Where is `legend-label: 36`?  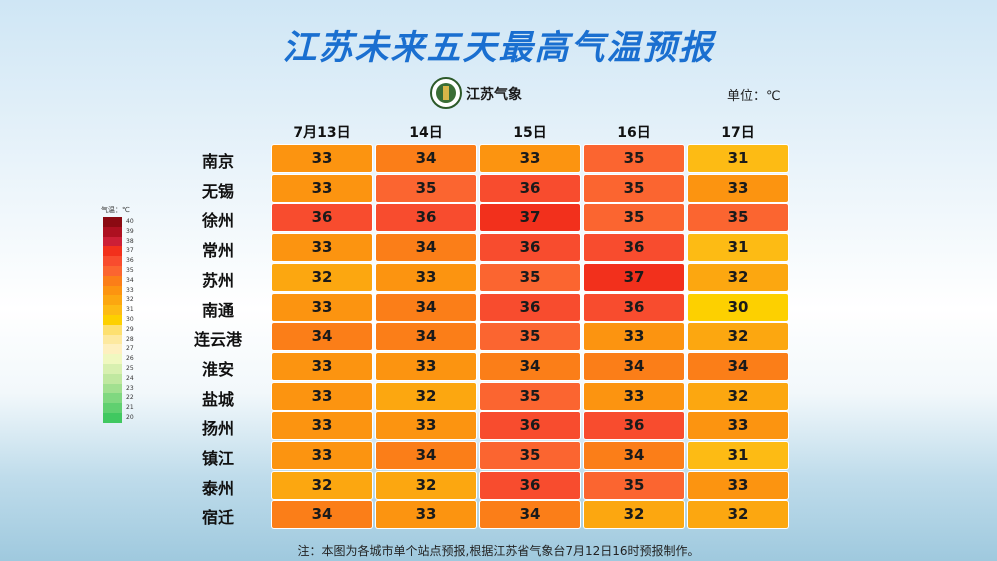 legend-label: 36 is located at coordinates (130, 261).